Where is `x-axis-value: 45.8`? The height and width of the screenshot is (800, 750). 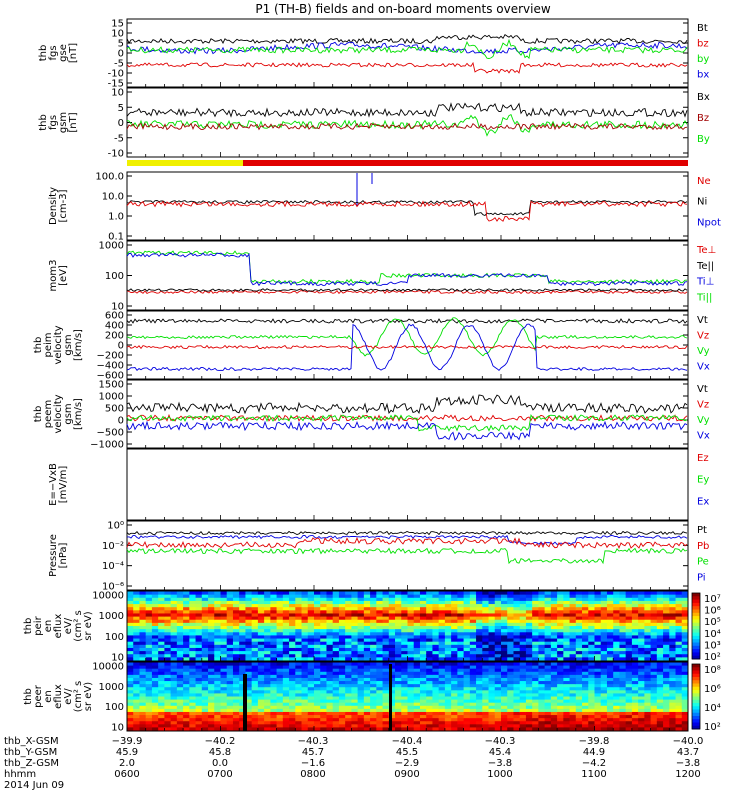 x-axis-value: 45.8 is located at coordinates (220, 752).